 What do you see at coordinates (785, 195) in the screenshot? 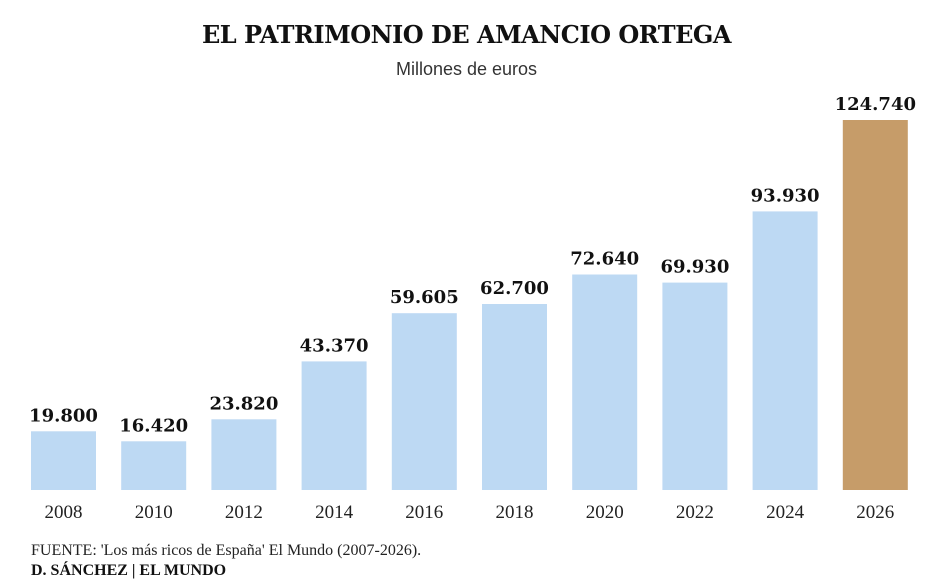
I see `value-label-2024: 93.930` at bounding box center [785, 195].